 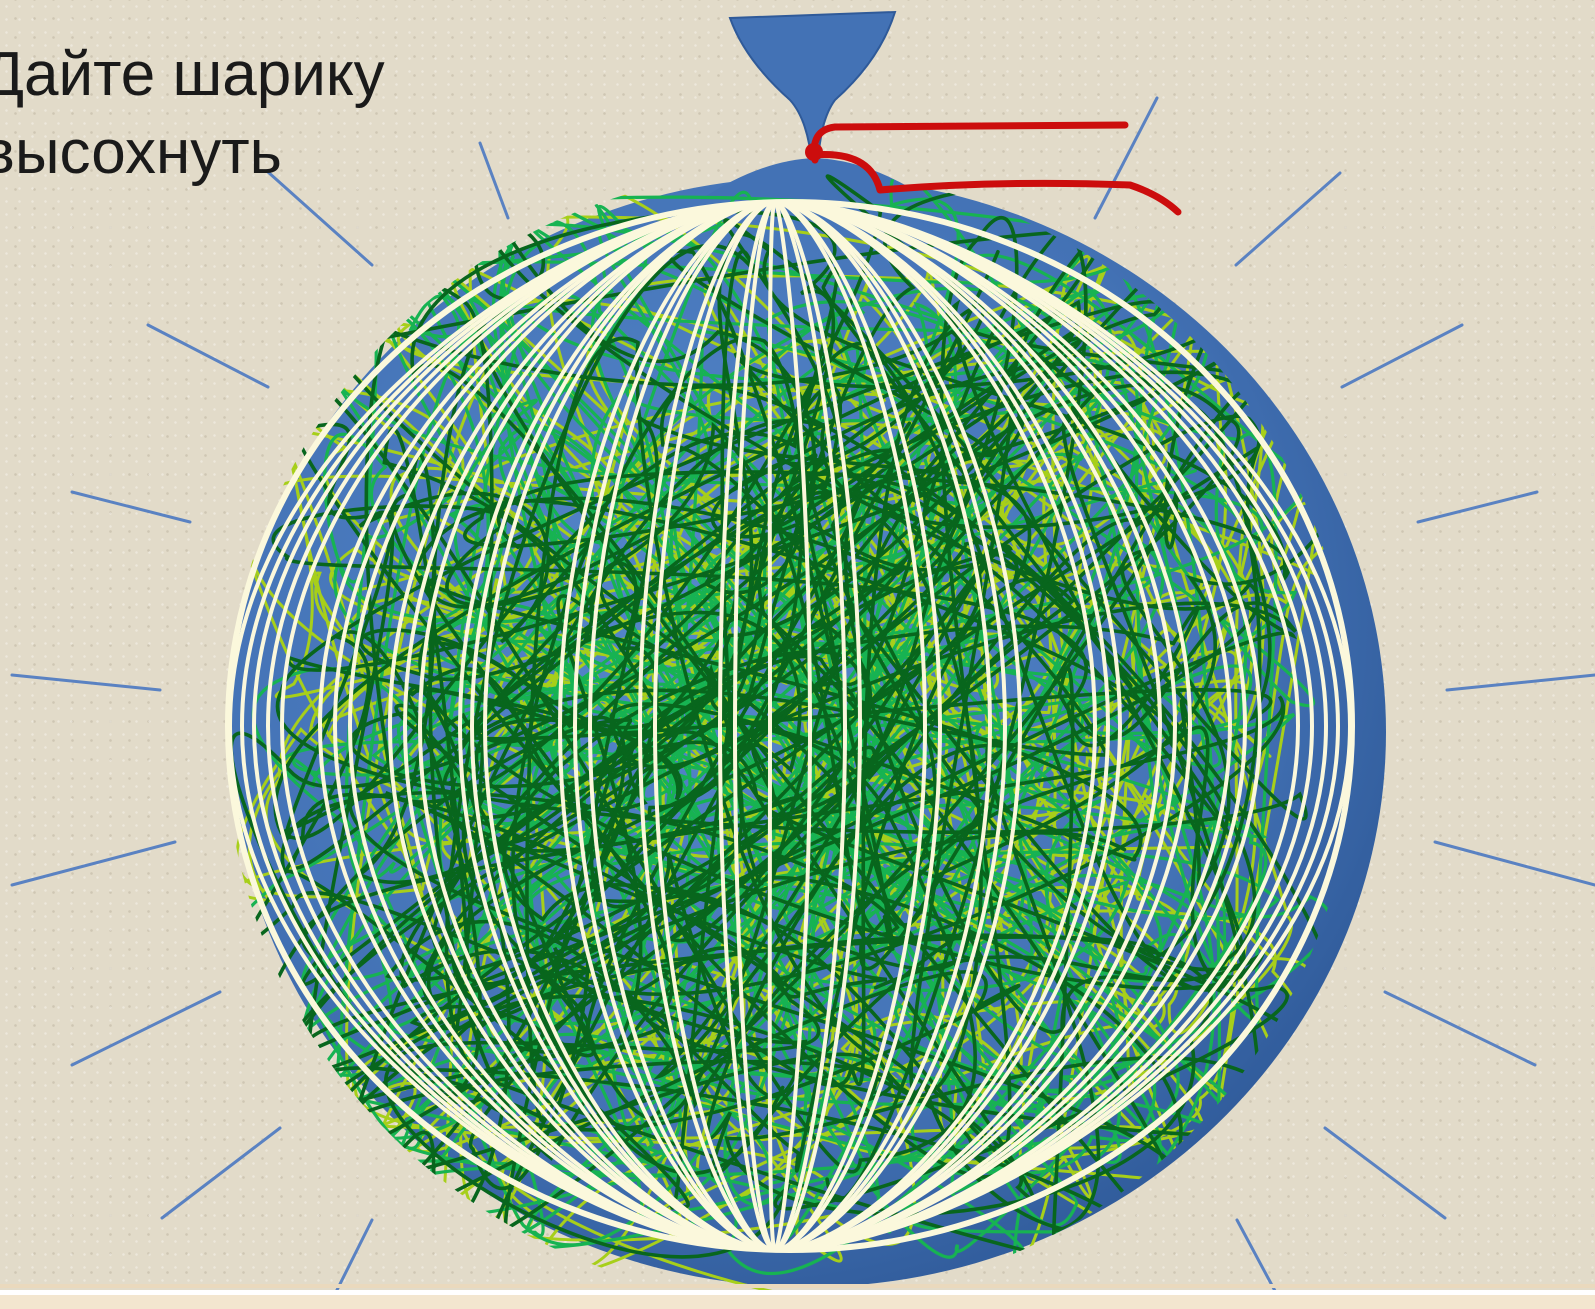 I want to click on bottom-divider-strip, so click(x=797, y=1286).